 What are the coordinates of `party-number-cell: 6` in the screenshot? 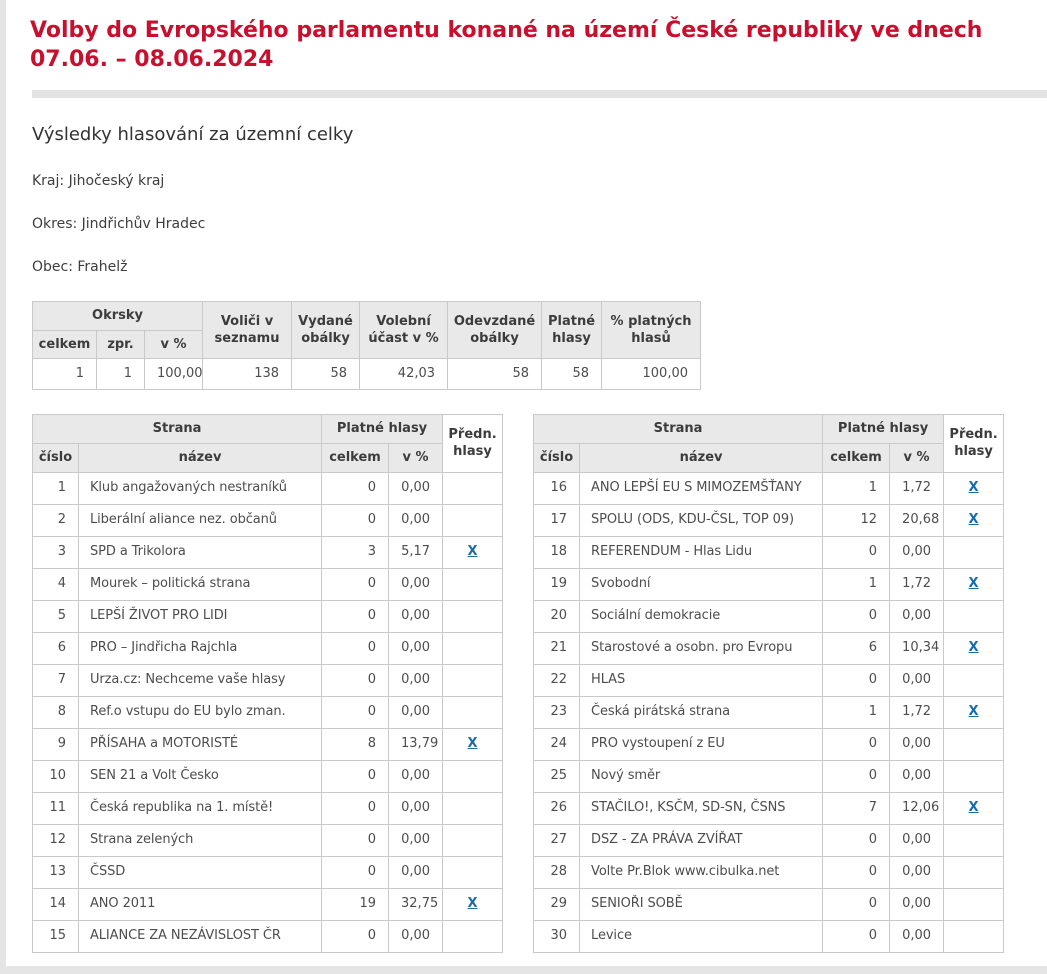 It's located at (55, 648).